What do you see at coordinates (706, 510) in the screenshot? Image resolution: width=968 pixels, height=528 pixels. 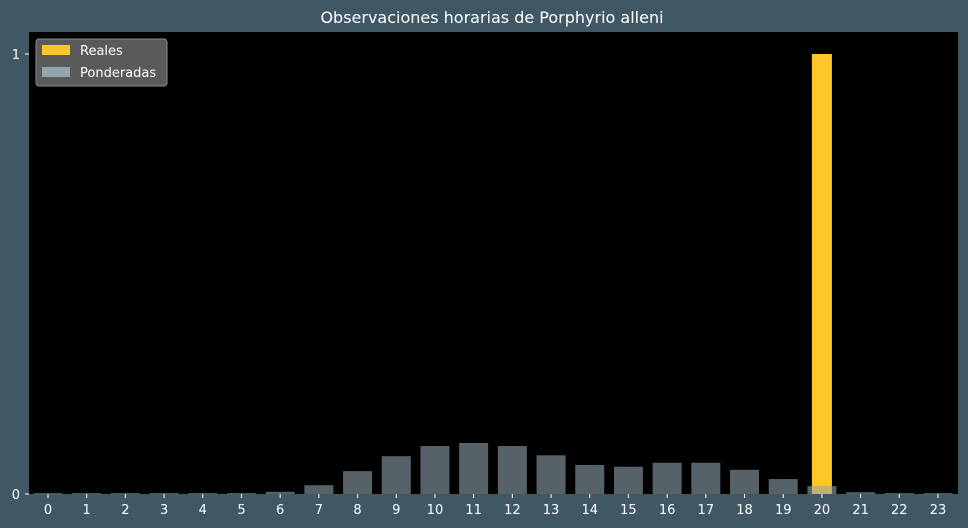 I see `x-tick-label-17: 17` at bounding box center [706, 510].